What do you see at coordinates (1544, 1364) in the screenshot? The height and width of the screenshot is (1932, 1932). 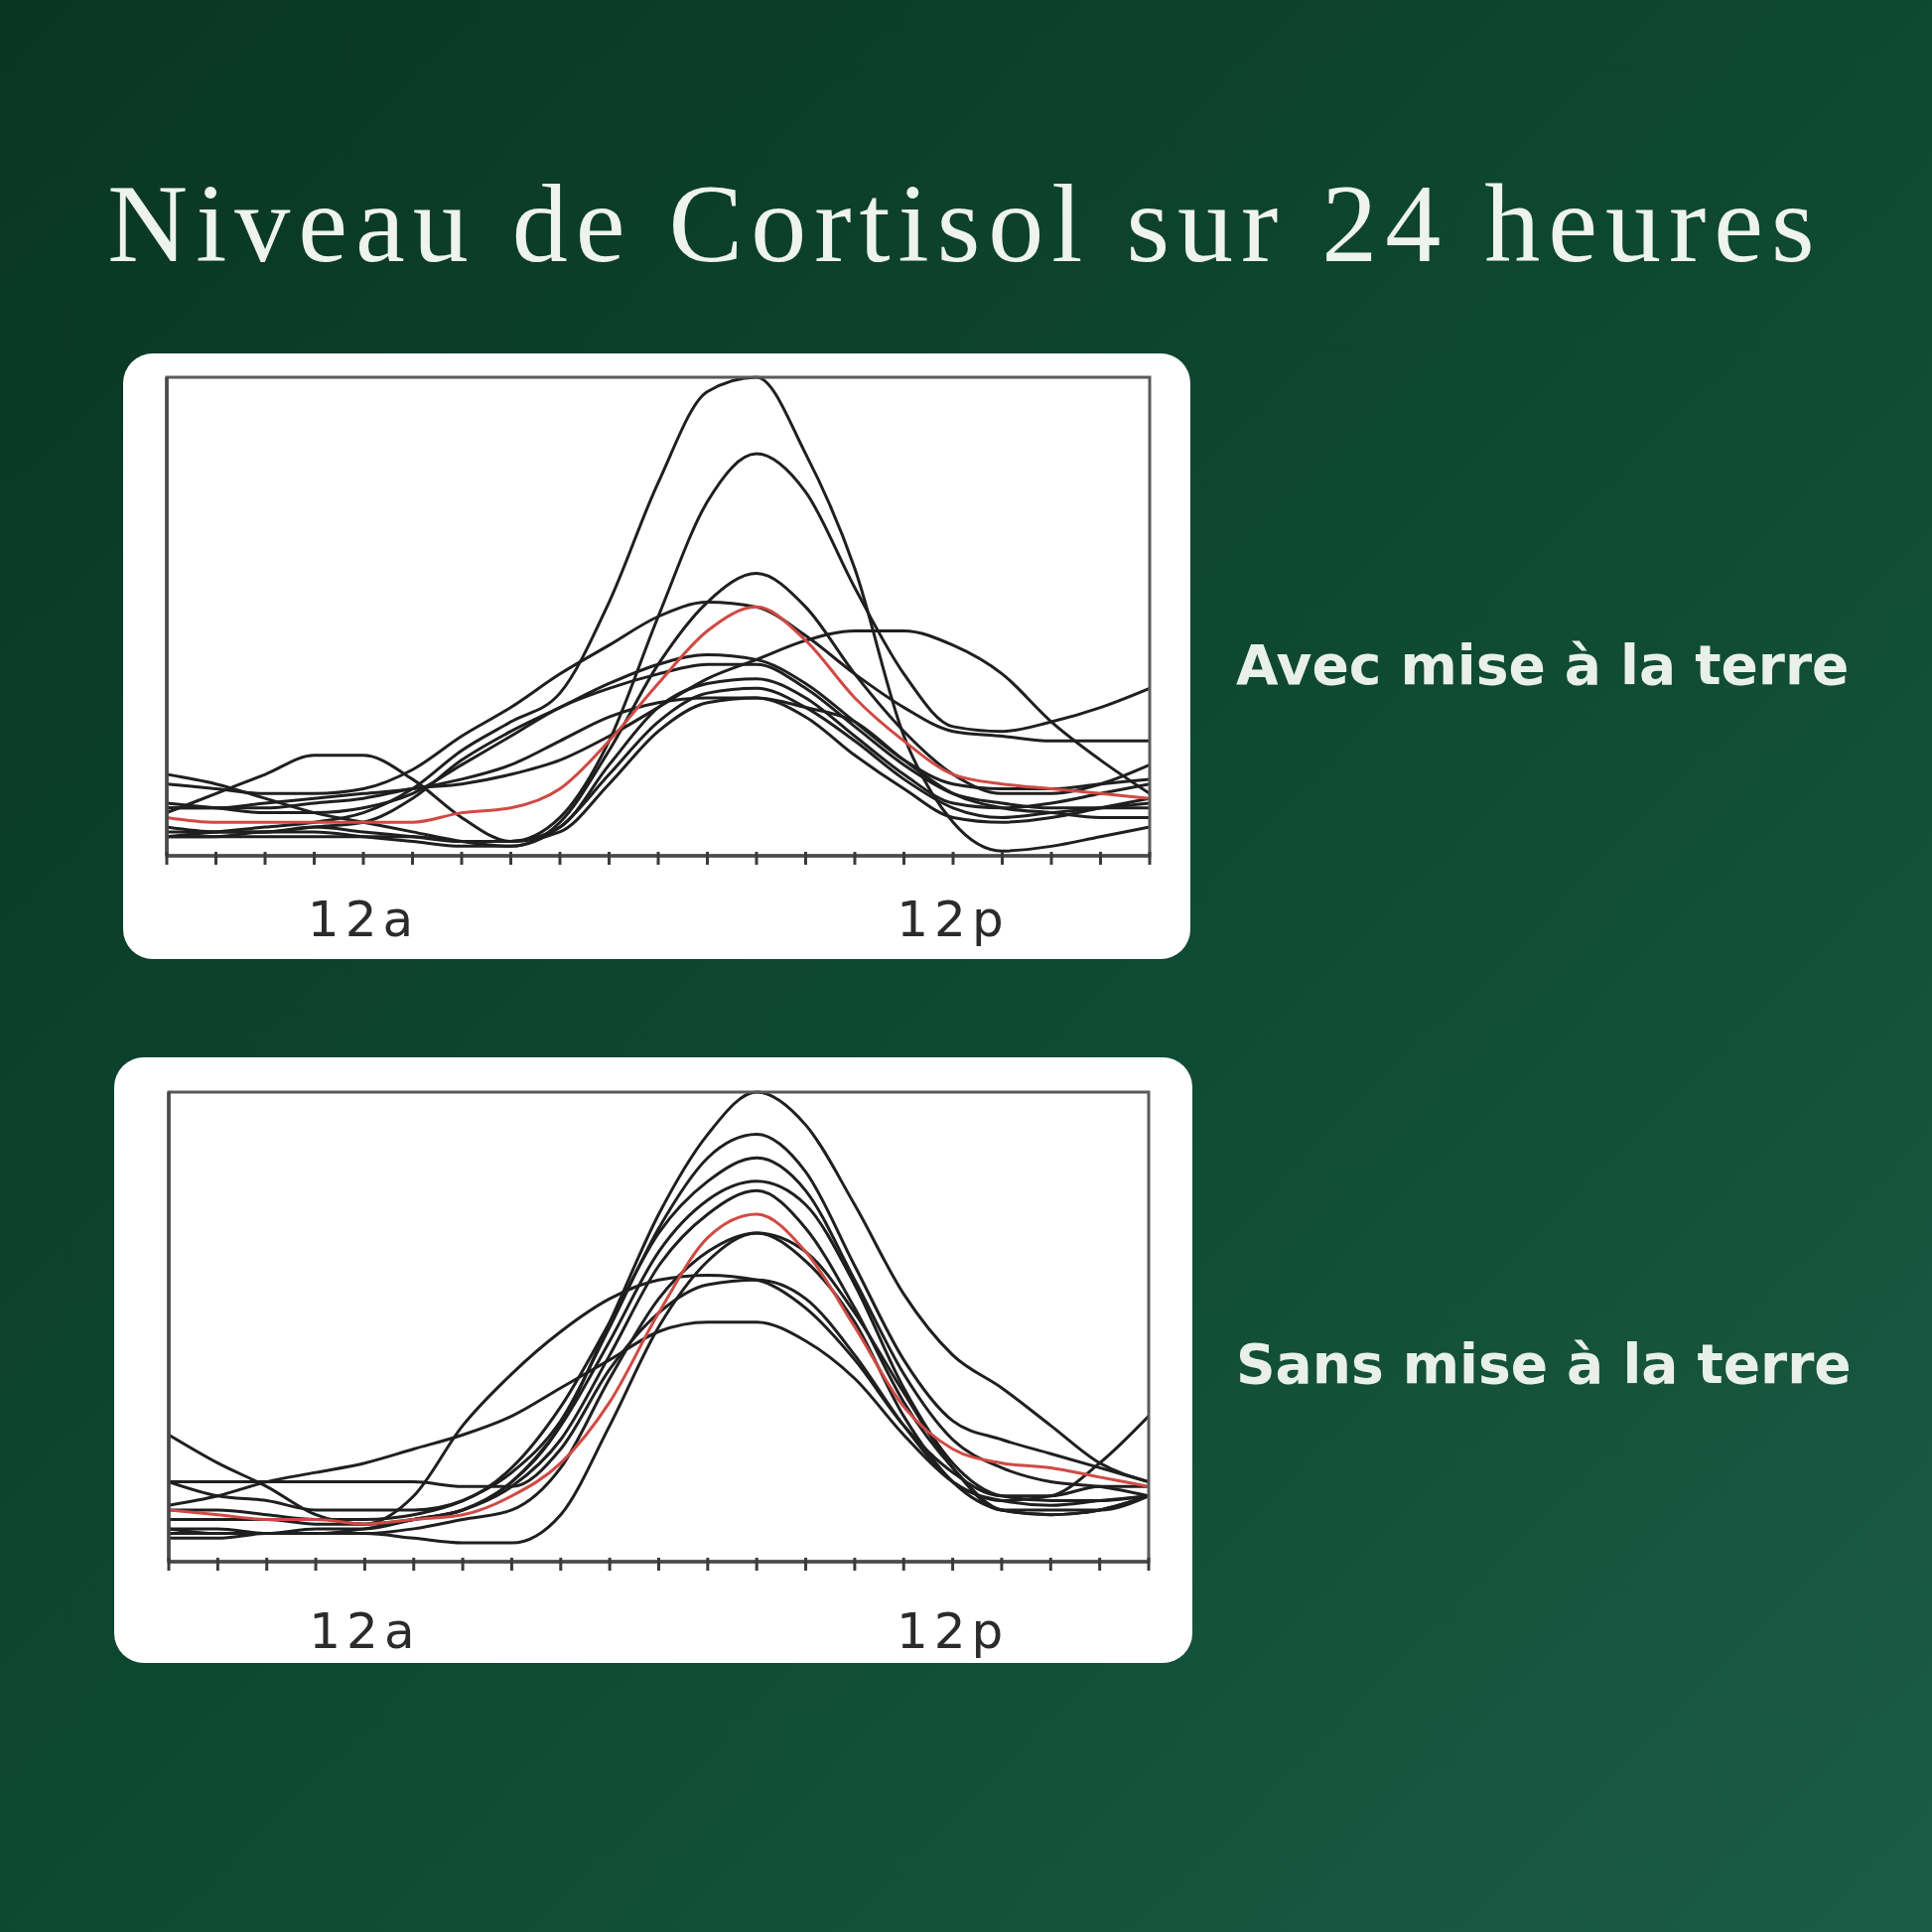 I see `text: Sans mise à la terre` at bounding box center [1544, 1364].